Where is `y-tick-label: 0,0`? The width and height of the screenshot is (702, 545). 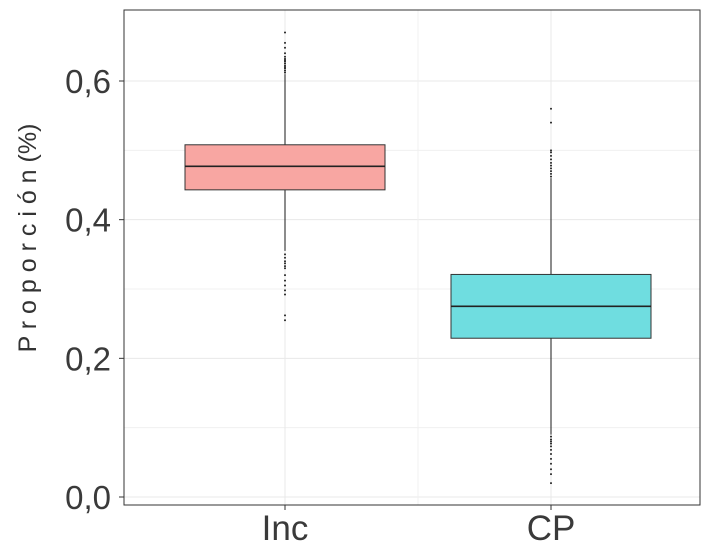 y-tick-label: 0,0 is located at coordinates (88, 497).